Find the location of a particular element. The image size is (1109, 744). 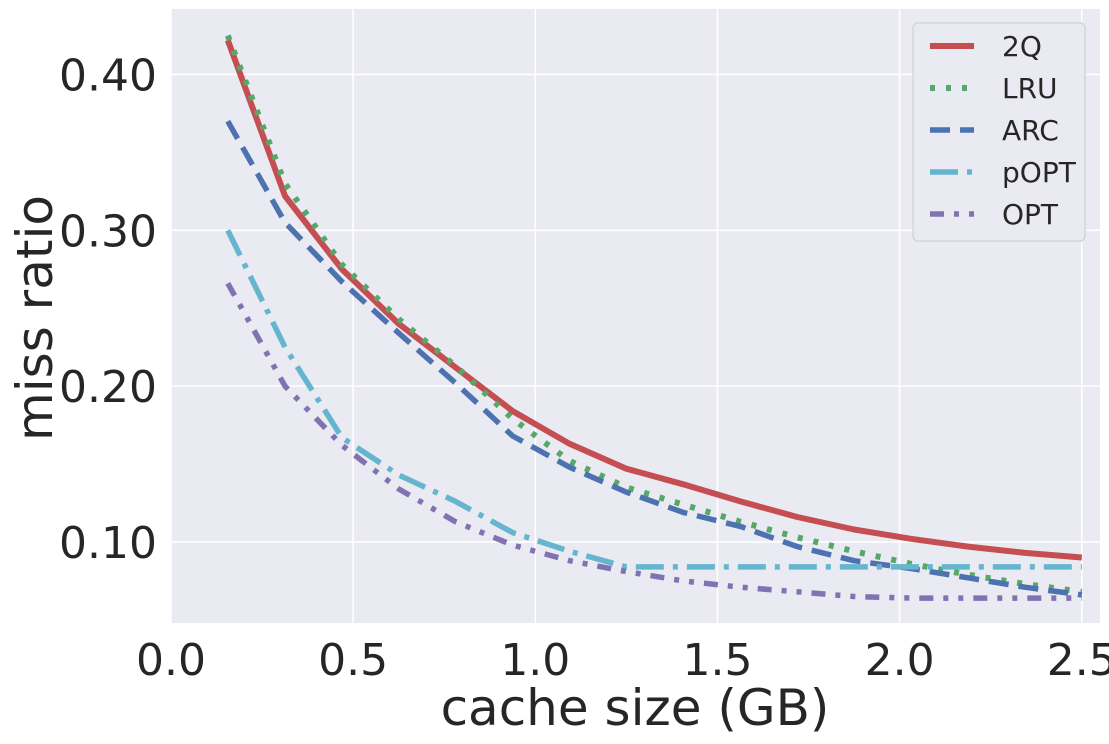

y-tick-label: 0.40 is located at coordinates (108, 75).